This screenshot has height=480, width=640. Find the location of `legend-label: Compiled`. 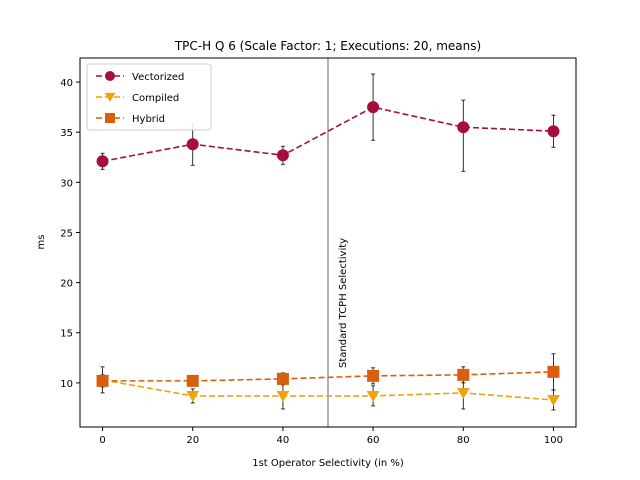

legend-label: Compiled is located at coordinates (155, 98).